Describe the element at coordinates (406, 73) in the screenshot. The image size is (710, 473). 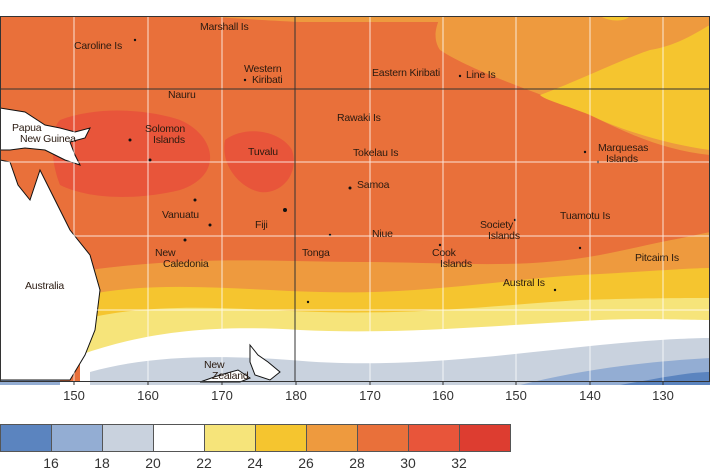
I see `place-label: Eastern Kiribati` at that location.